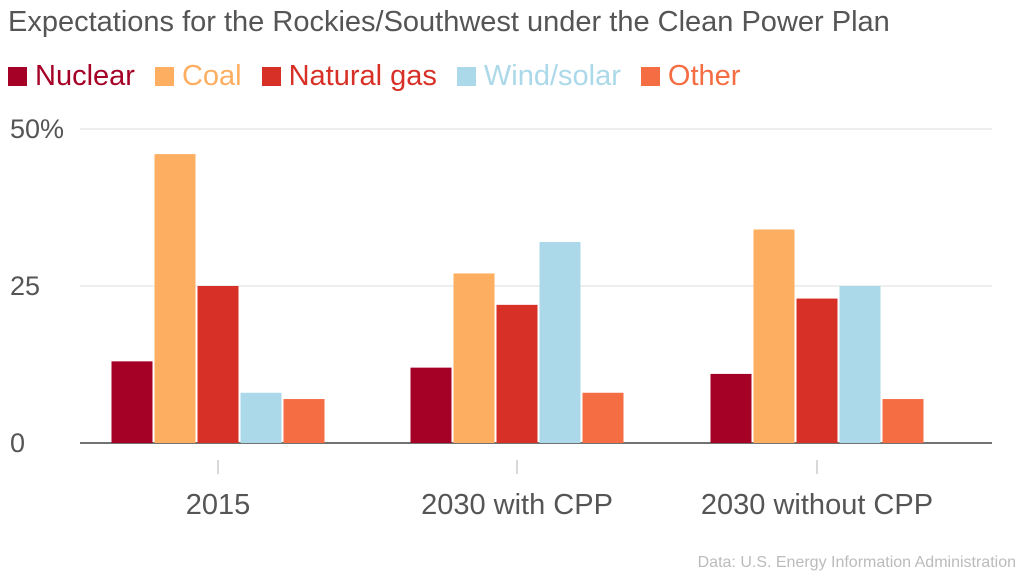 The height and width of the screenshot is (576, 1024). I want to click on bar-nuclear-2030-with-cpp, so click(431, 405).